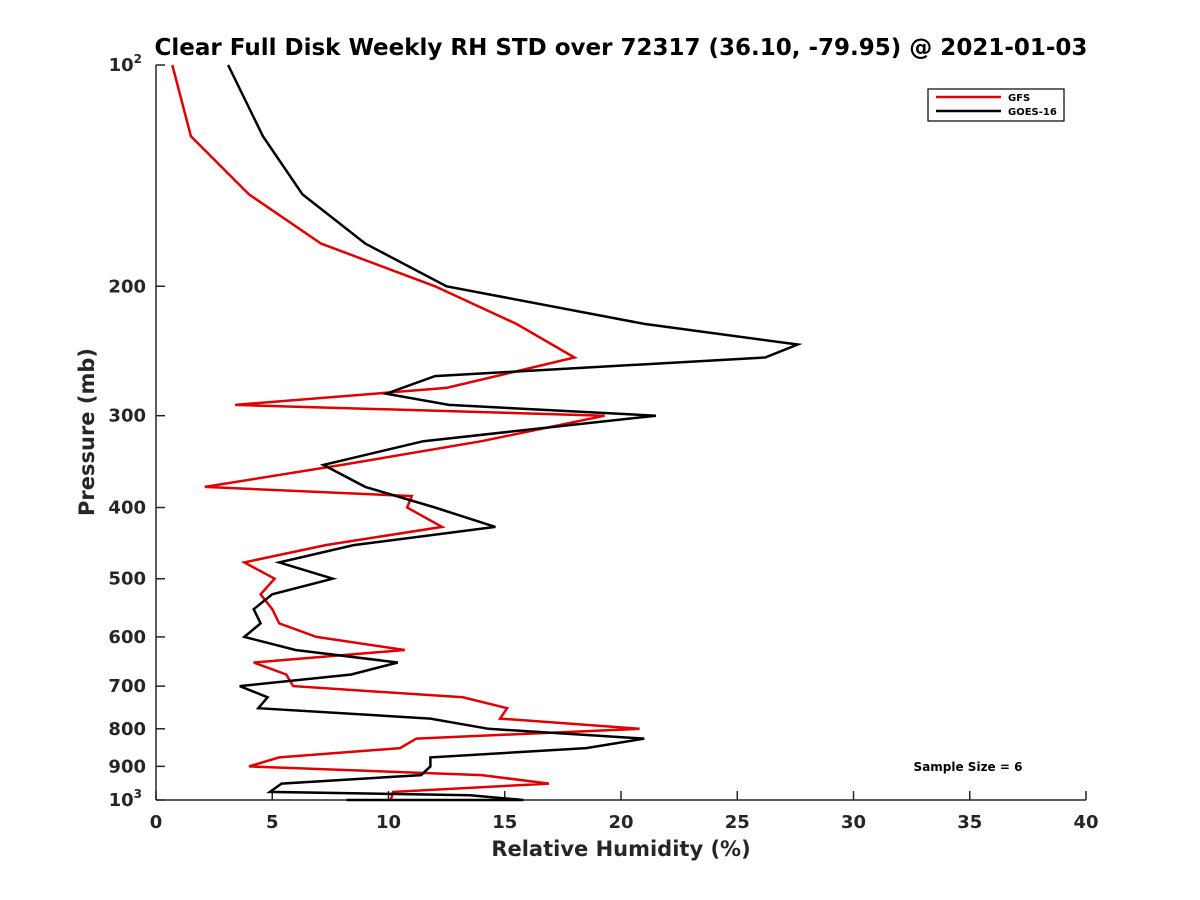  What do you see at coordinates (504, 822) in the screenshot?
I see `x-tick-label: 15` at bounding box center [504, 822].